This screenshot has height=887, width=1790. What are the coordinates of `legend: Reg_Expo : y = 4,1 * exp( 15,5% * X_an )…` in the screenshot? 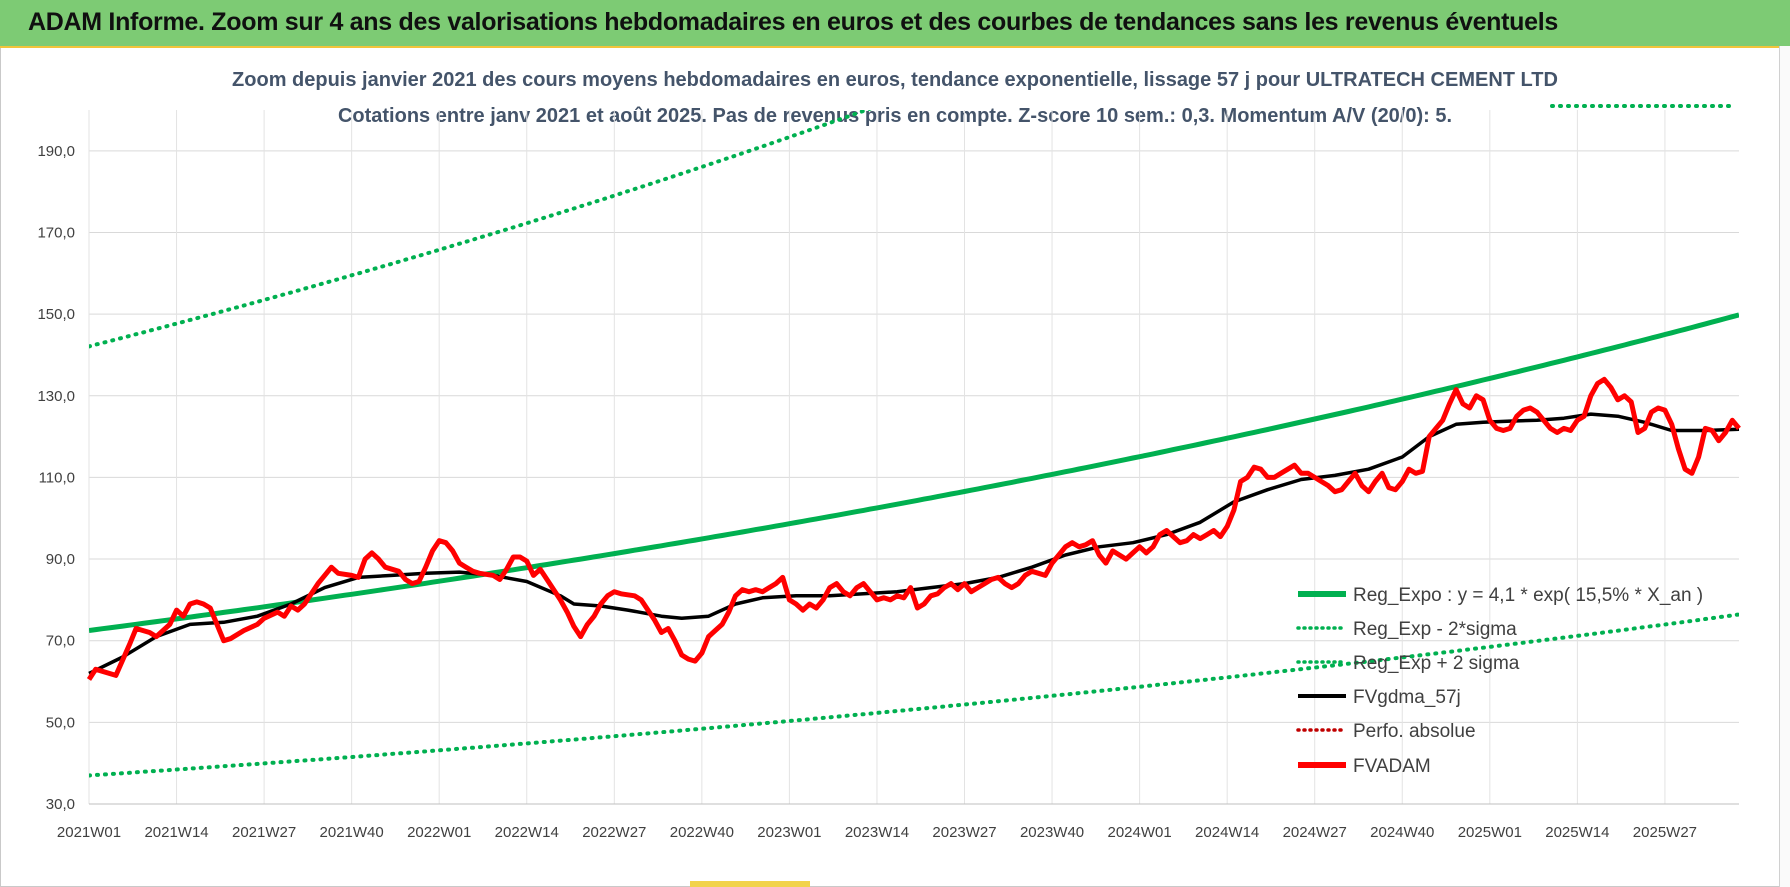 It's located at (1499, 681).